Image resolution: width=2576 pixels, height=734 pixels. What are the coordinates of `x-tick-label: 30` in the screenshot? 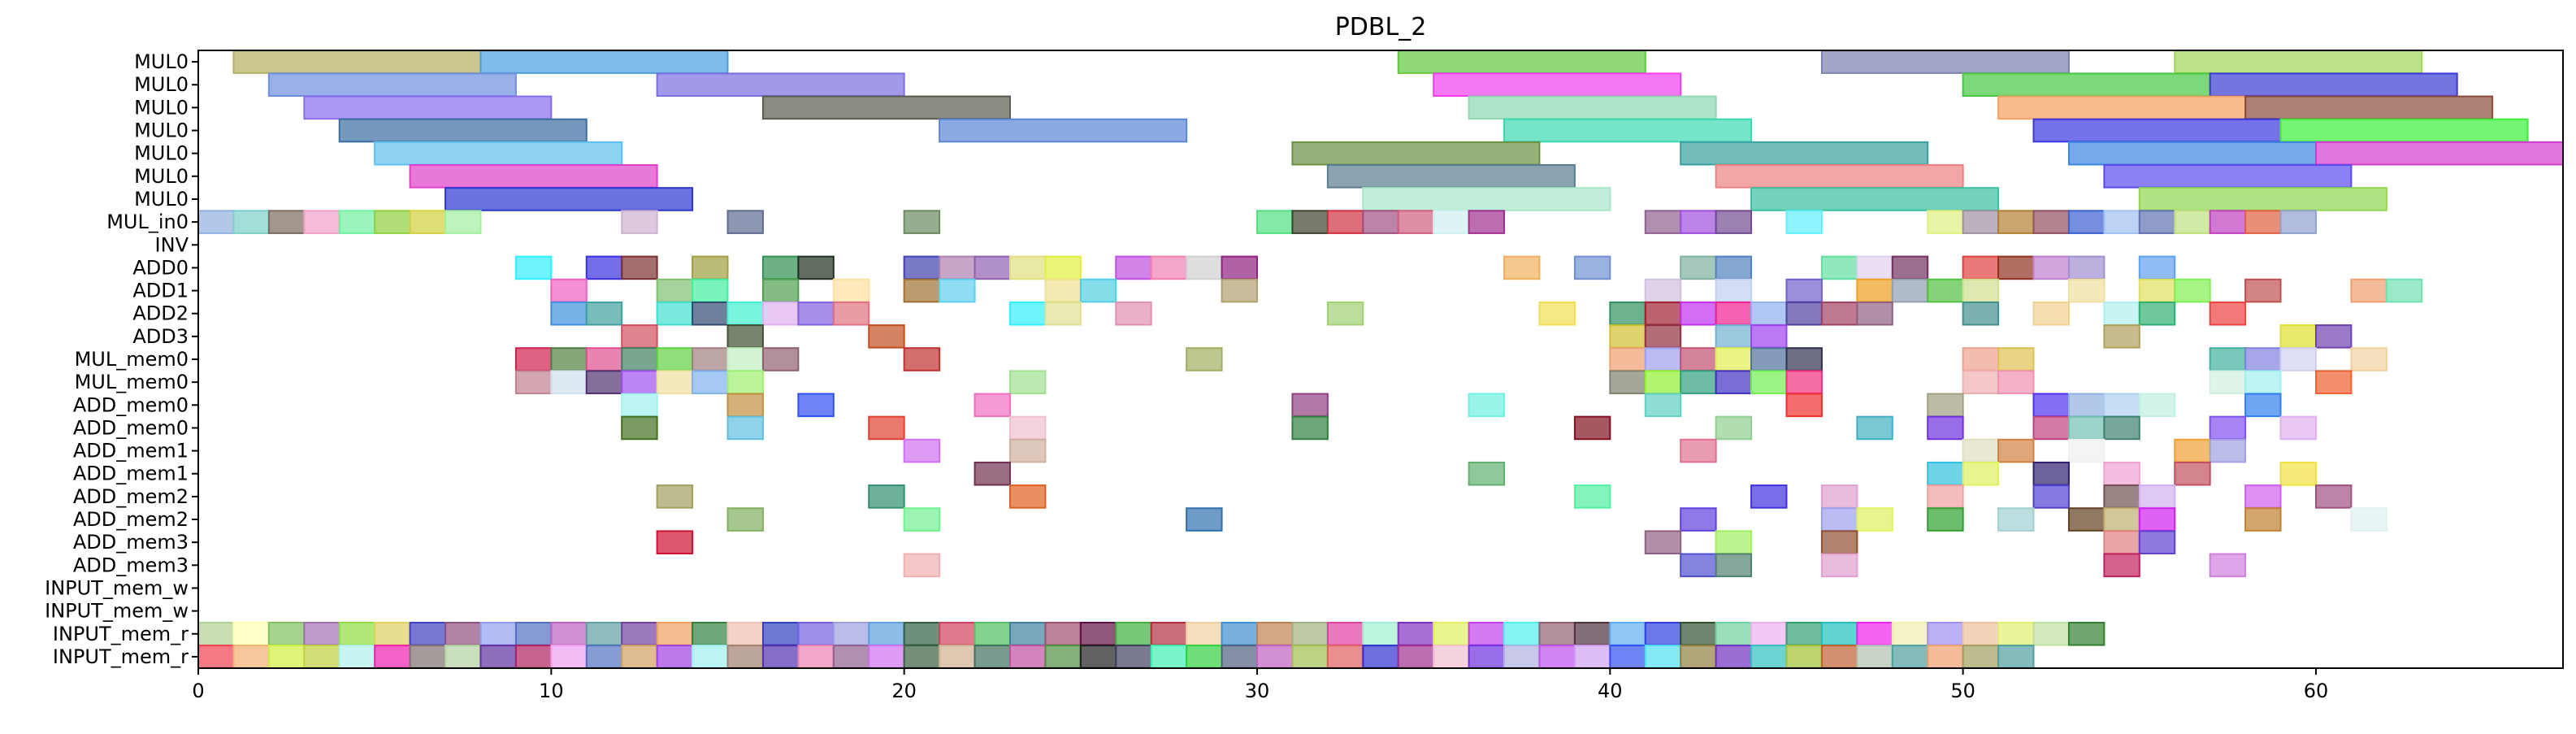 It's located at (1257, 691).